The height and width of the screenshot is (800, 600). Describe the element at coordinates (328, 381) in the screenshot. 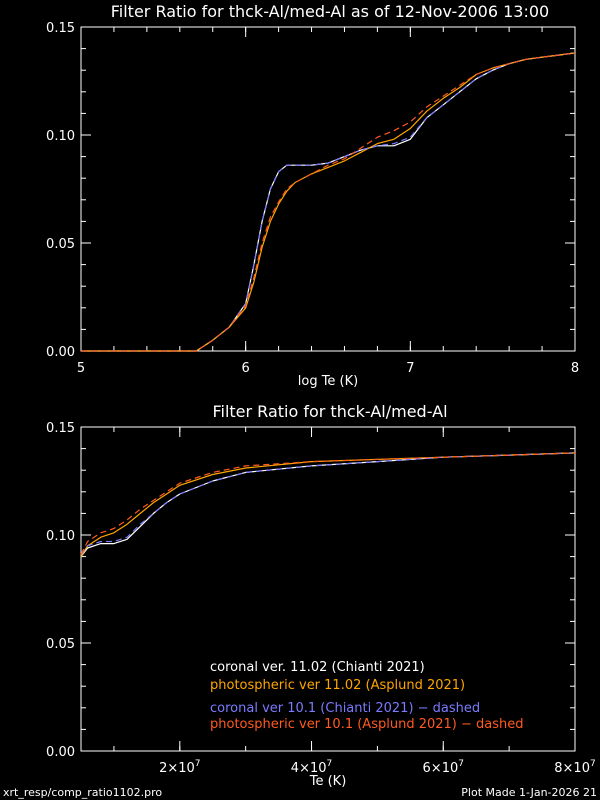

I see `top-x-axis-label: log Te (K)` at that location.